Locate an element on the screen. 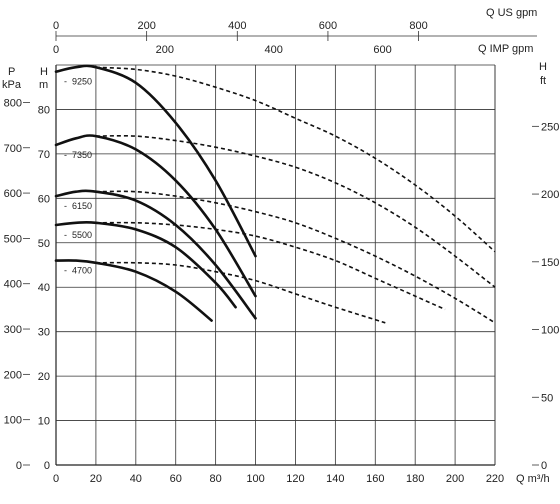 The width and height of the screenshot is (560, 504). y-m-tick-label: 70 is located at coordinates (44, 155).